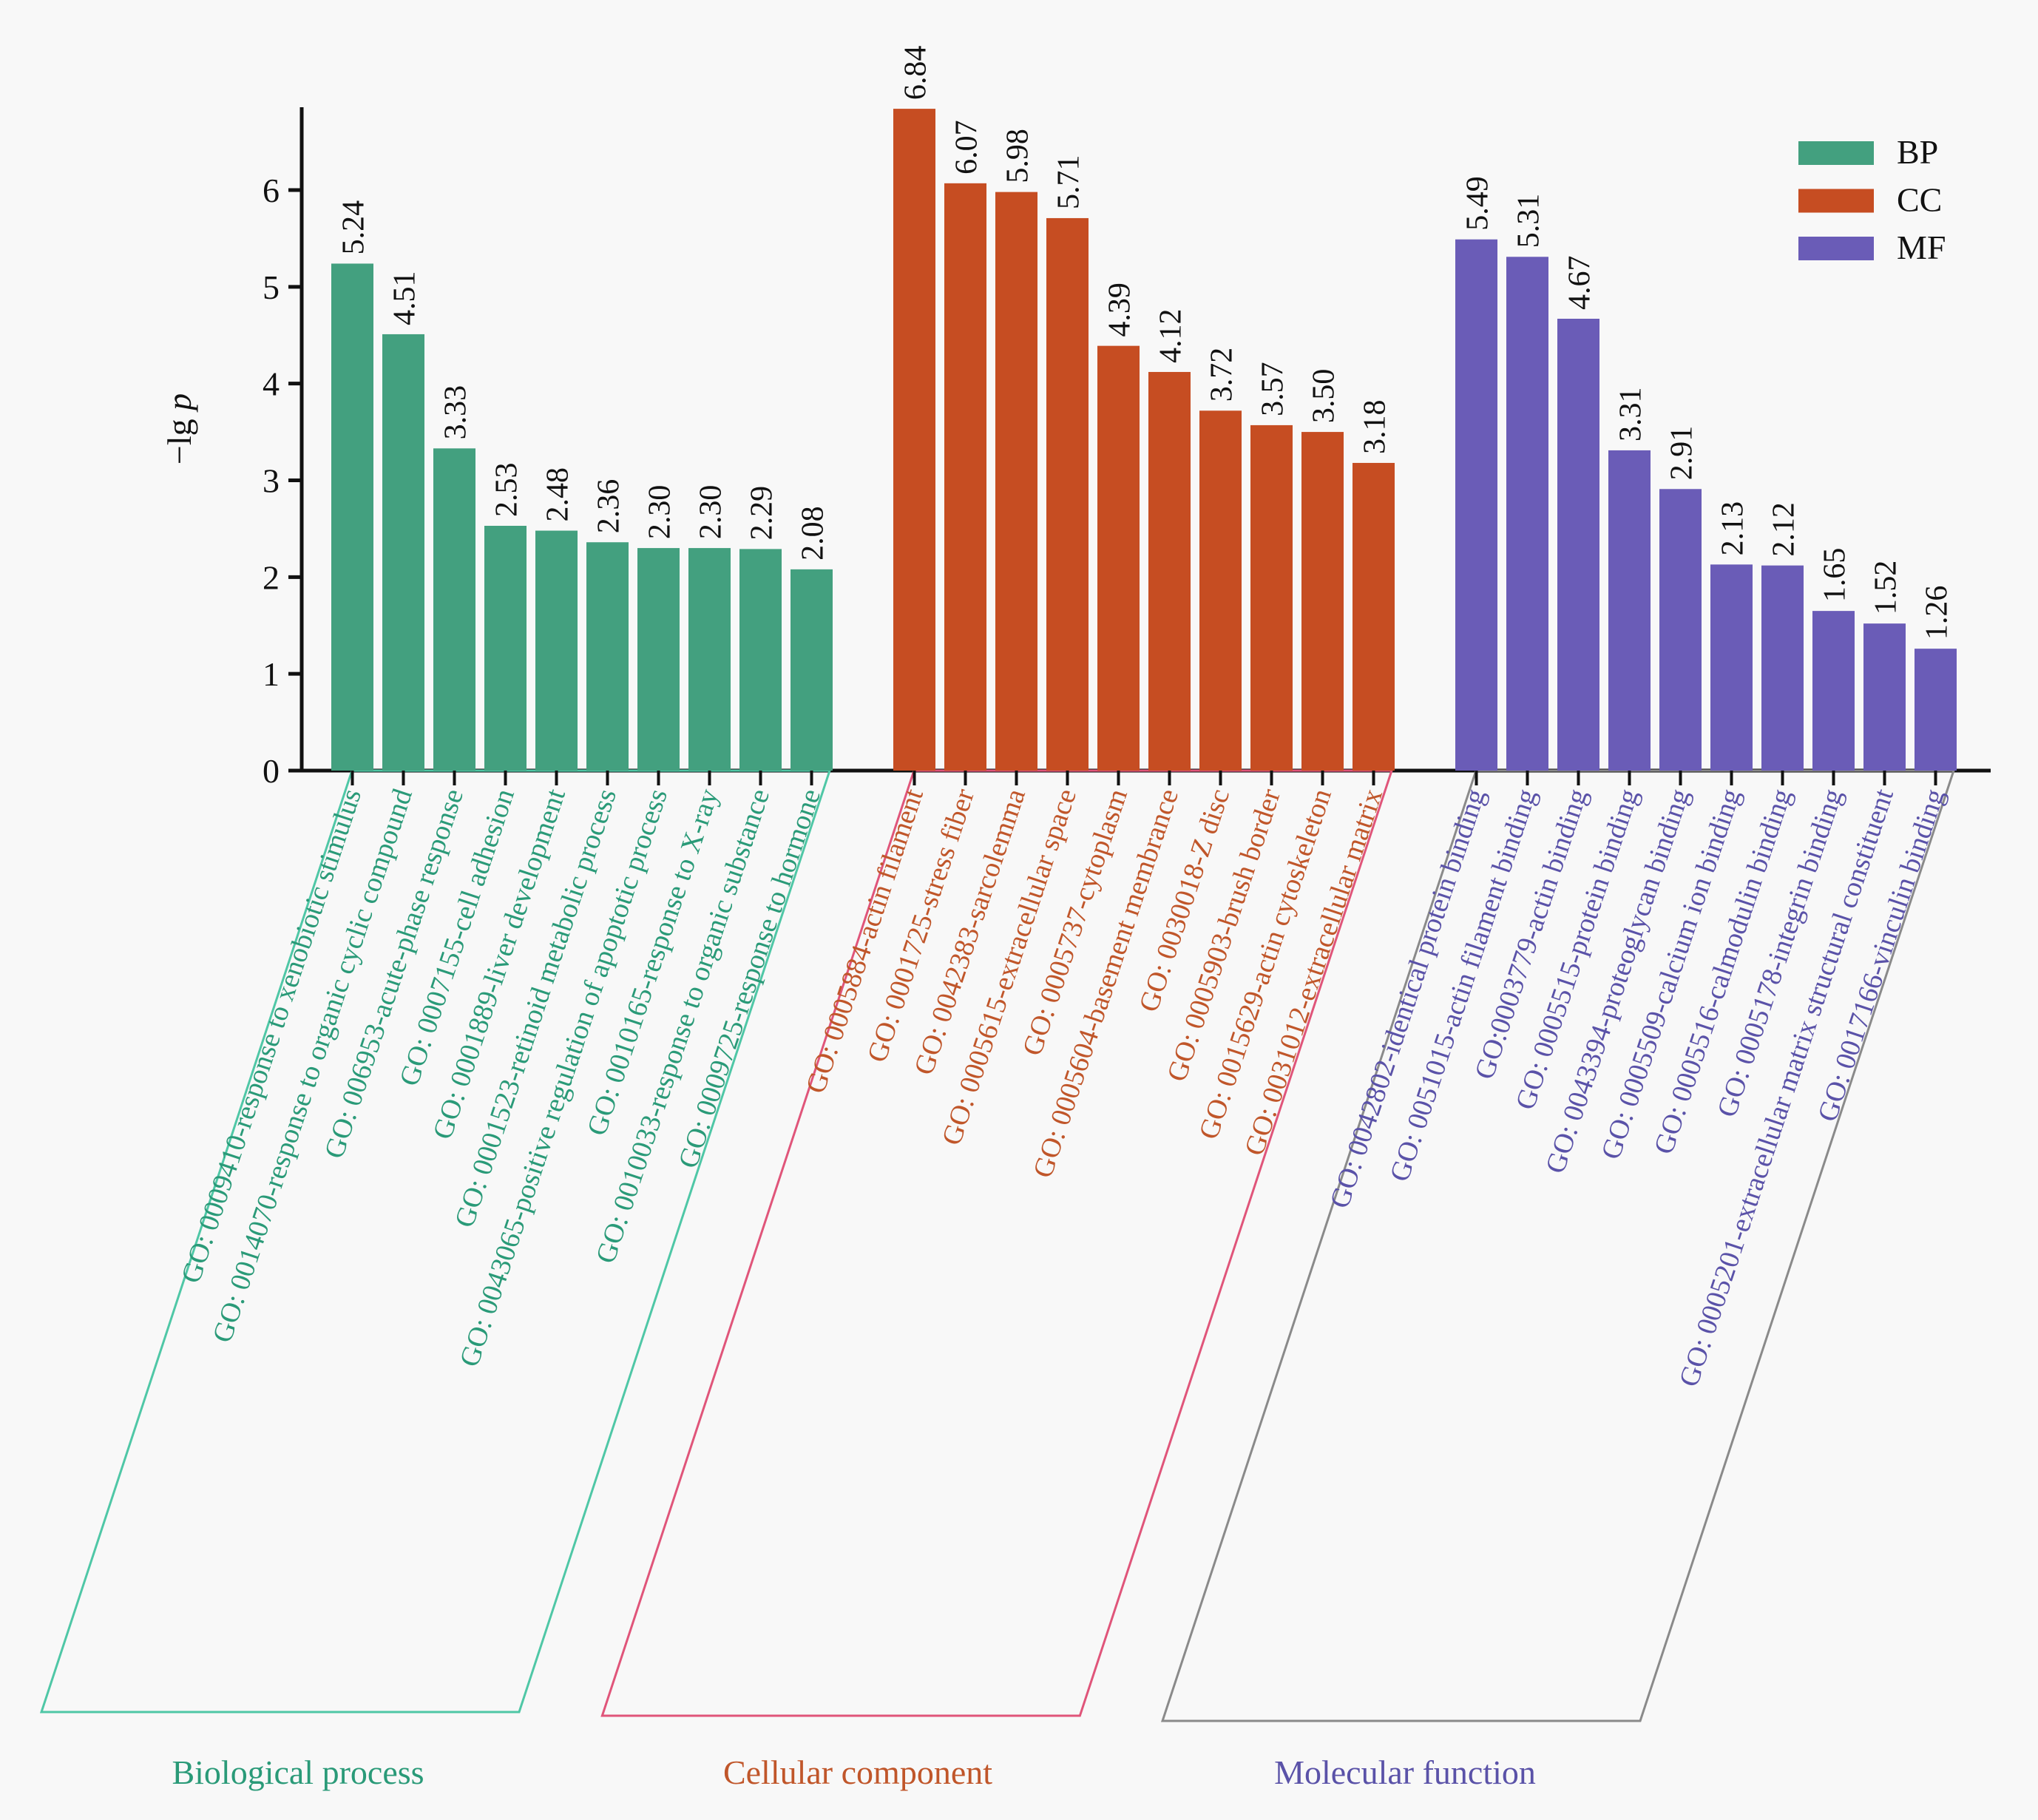  Describe the element at coordinates (858, 1772) in the screenshot. I see `group-title-cc: Cellular component` at that location.